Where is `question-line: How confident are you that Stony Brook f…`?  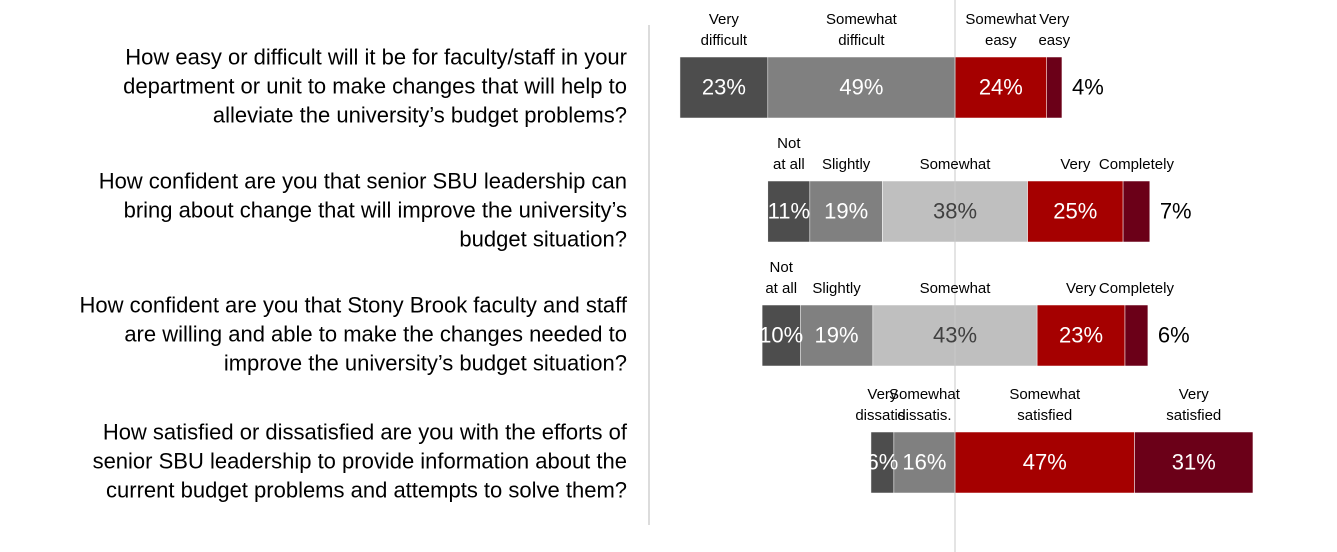
question-line: How confident are you that Stony Brook f… is located at coordinates (354, 304).